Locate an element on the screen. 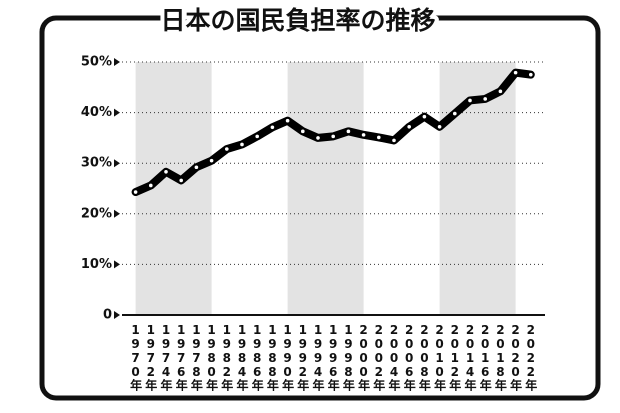 This screenshot has width=620, height=413. x-tick-label: 2006年 is located at coordinates (409, 357).